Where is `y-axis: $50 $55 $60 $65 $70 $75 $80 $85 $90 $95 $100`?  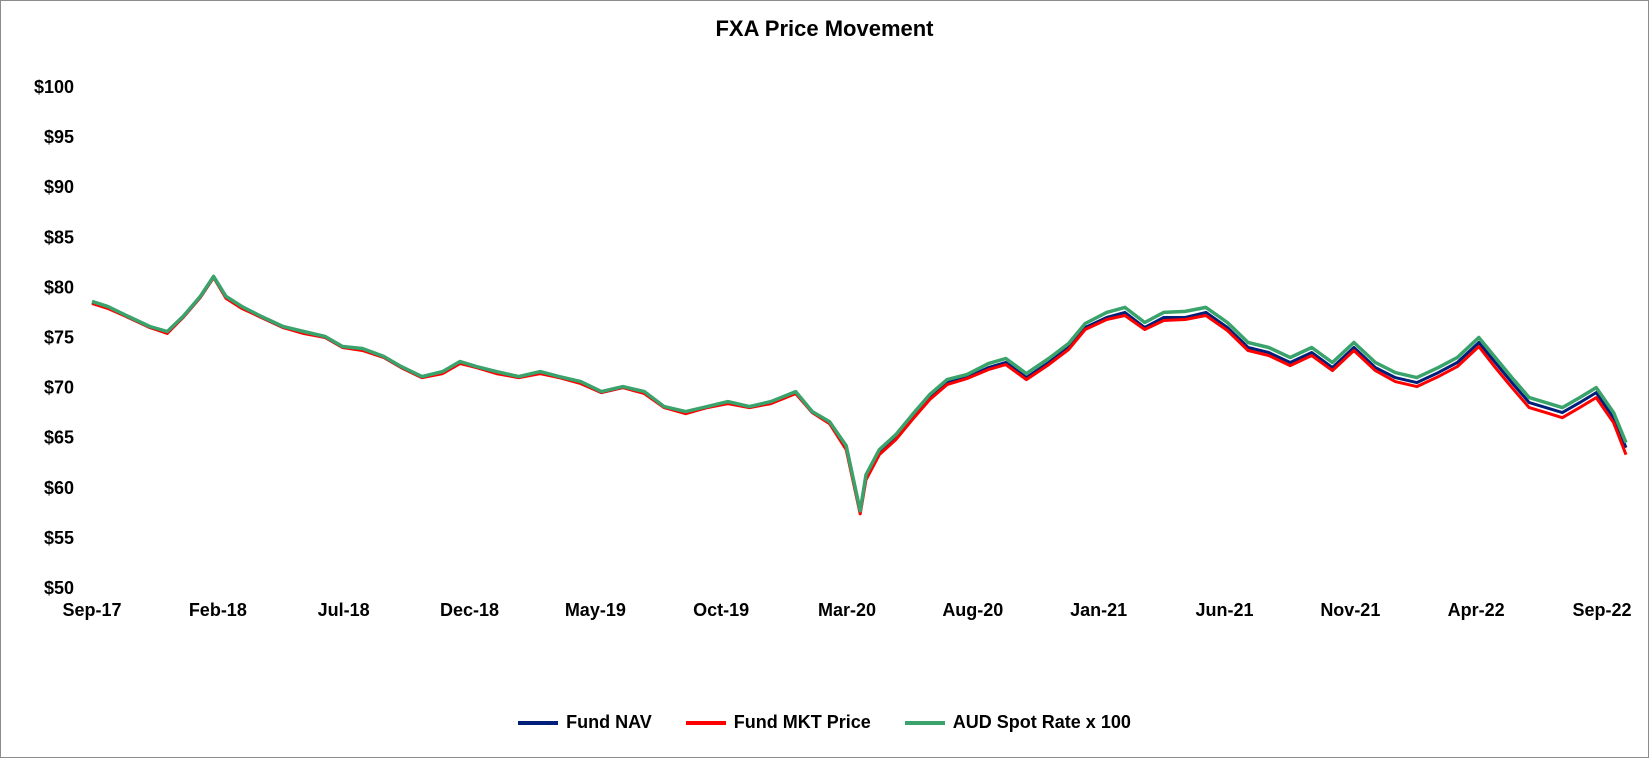
y-axis: $50 $55 $60 $65 $70 $75 $80 $85 $90 $95 $100 is located at coordinates (54, 337).